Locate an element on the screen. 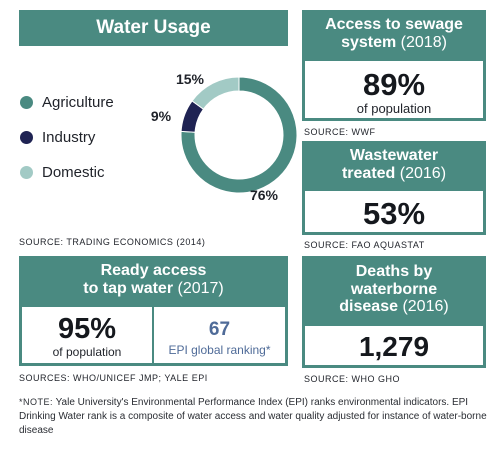 The image size is (500, 454). sewage-header: Access to sewage system (2018) is located at coordinates (394, 34).